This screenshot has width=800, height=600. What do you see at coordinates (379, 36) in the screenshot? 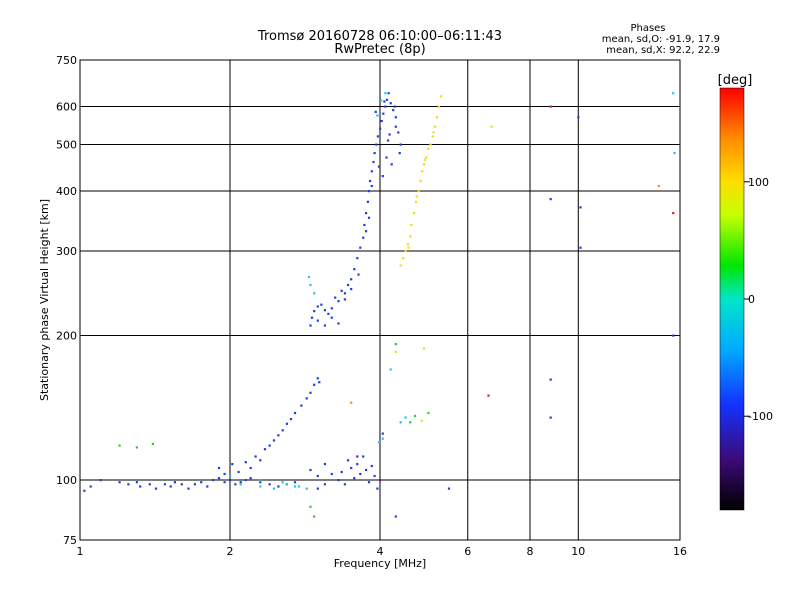
I see `chart-title: Tromsø 20160728 06:10:00–06:11:43` at bounding box center [379, 36].